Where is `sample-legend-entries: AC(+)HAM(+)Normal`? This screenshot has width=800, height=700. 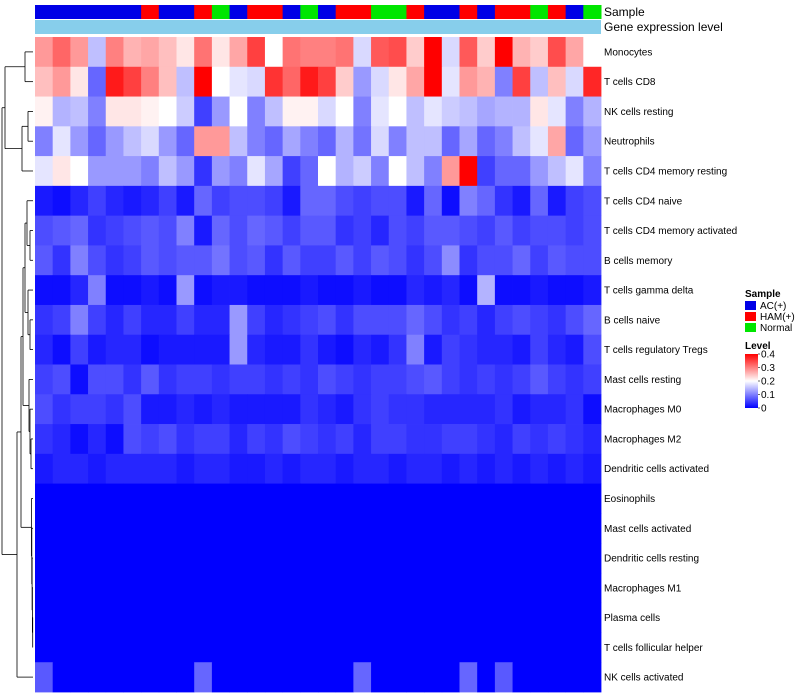
sample-legend-entries: AC(+)HAM(+)Normal is located at coordinates (770, 317).